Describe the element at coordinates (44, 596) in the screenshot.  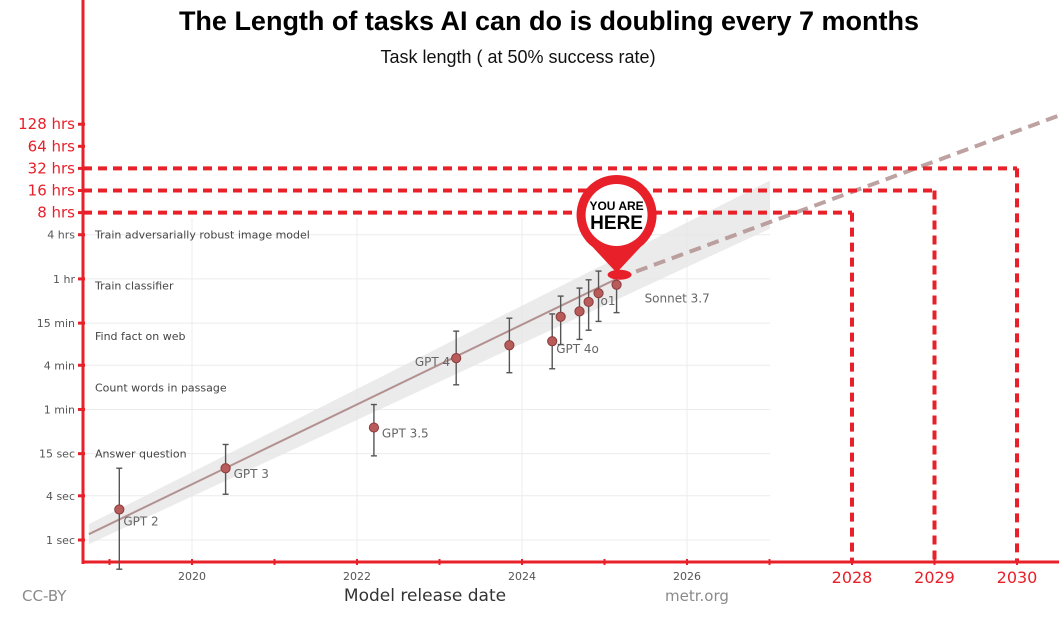
I see `license-label: CC-BY` at that location.